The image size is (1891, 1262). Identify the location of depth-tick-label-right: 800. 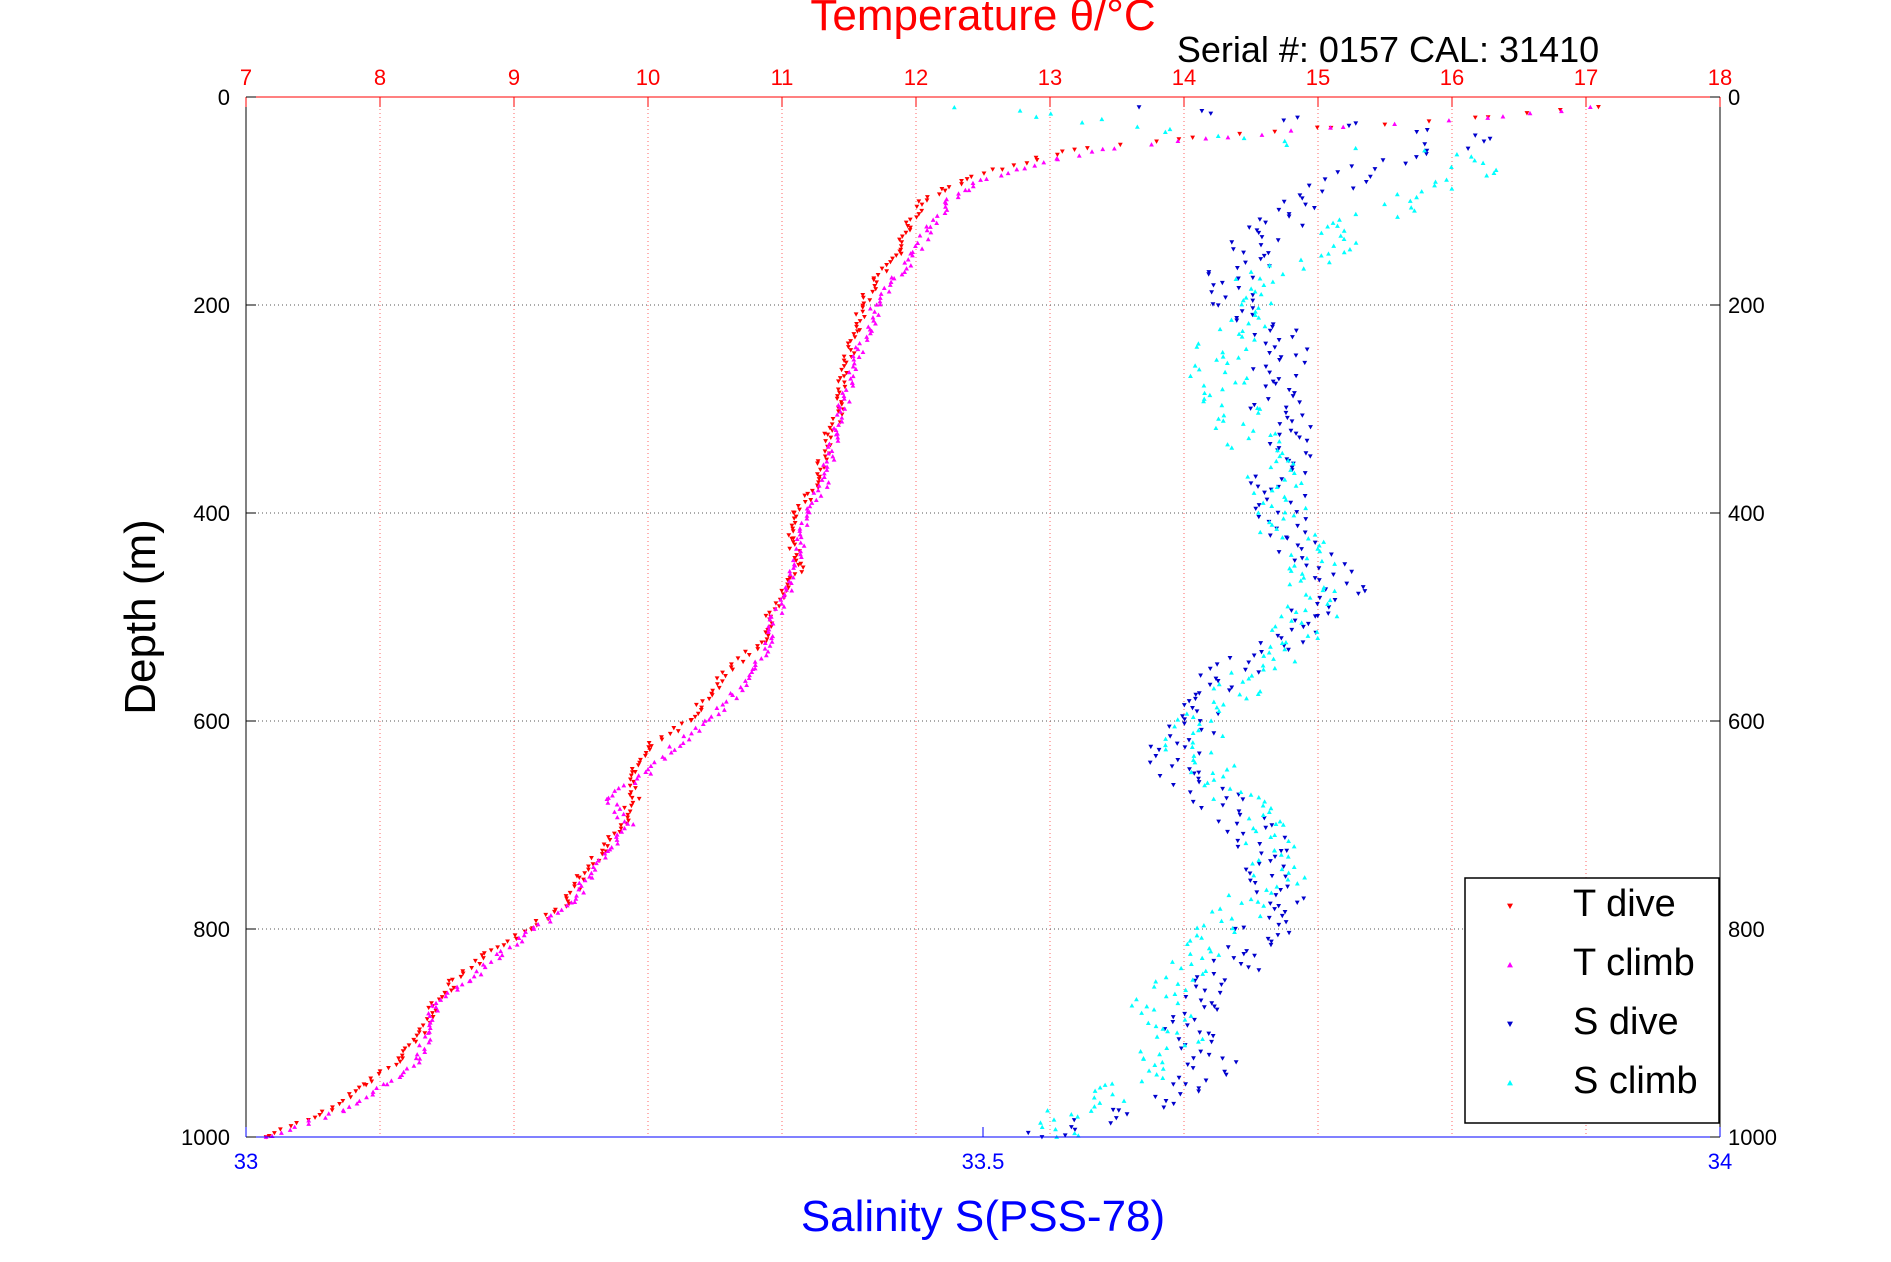
(1746, 929).